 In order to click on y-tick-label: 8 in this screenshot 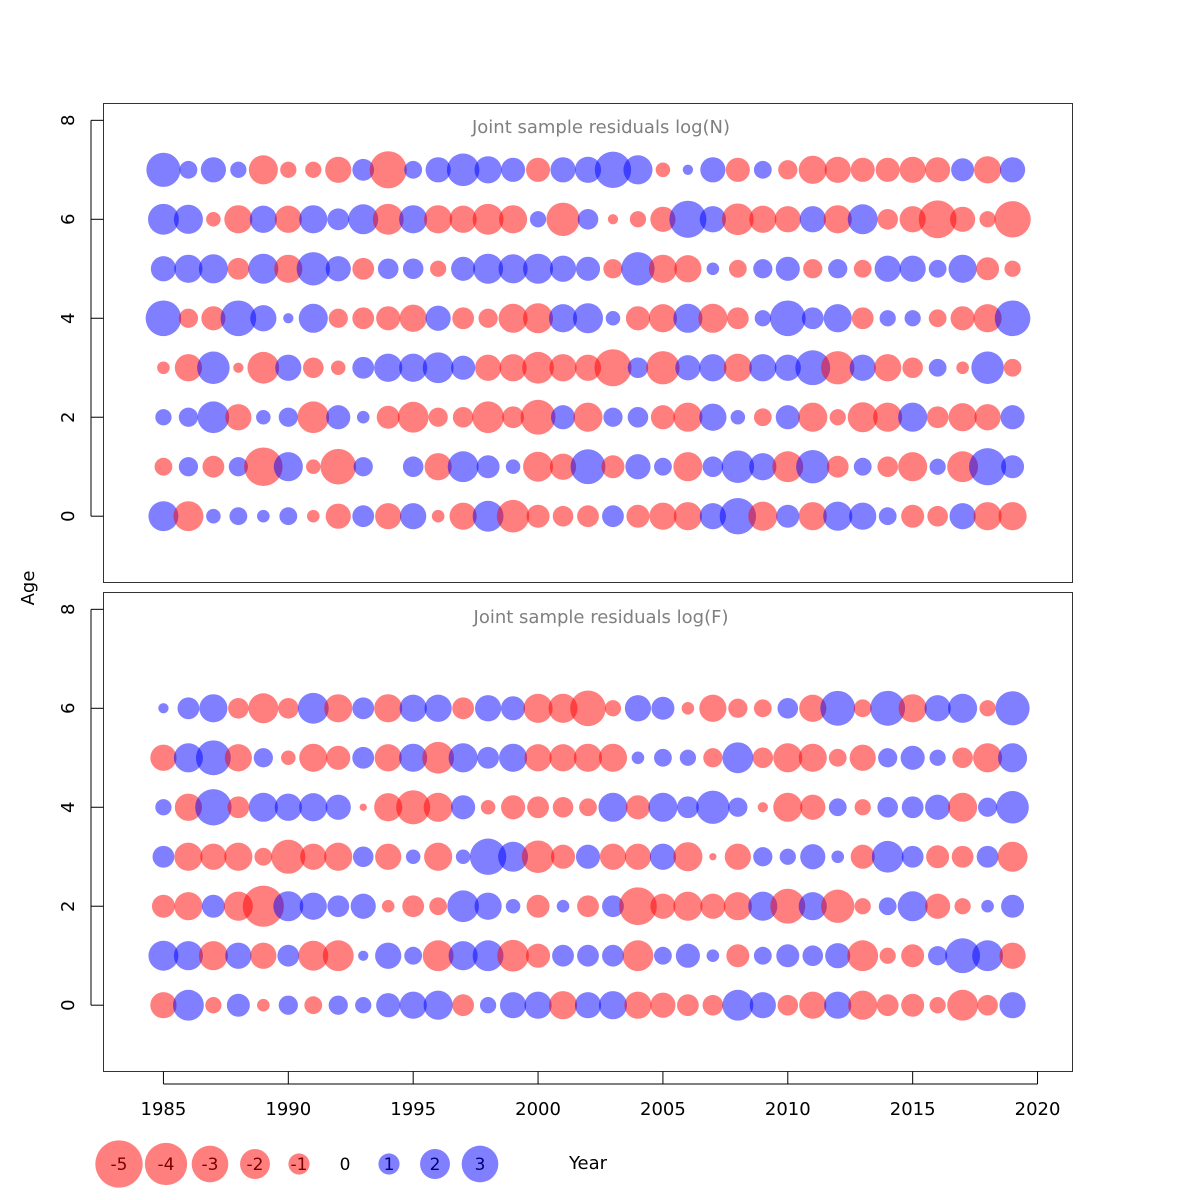, I will do `click(68, 609)`.